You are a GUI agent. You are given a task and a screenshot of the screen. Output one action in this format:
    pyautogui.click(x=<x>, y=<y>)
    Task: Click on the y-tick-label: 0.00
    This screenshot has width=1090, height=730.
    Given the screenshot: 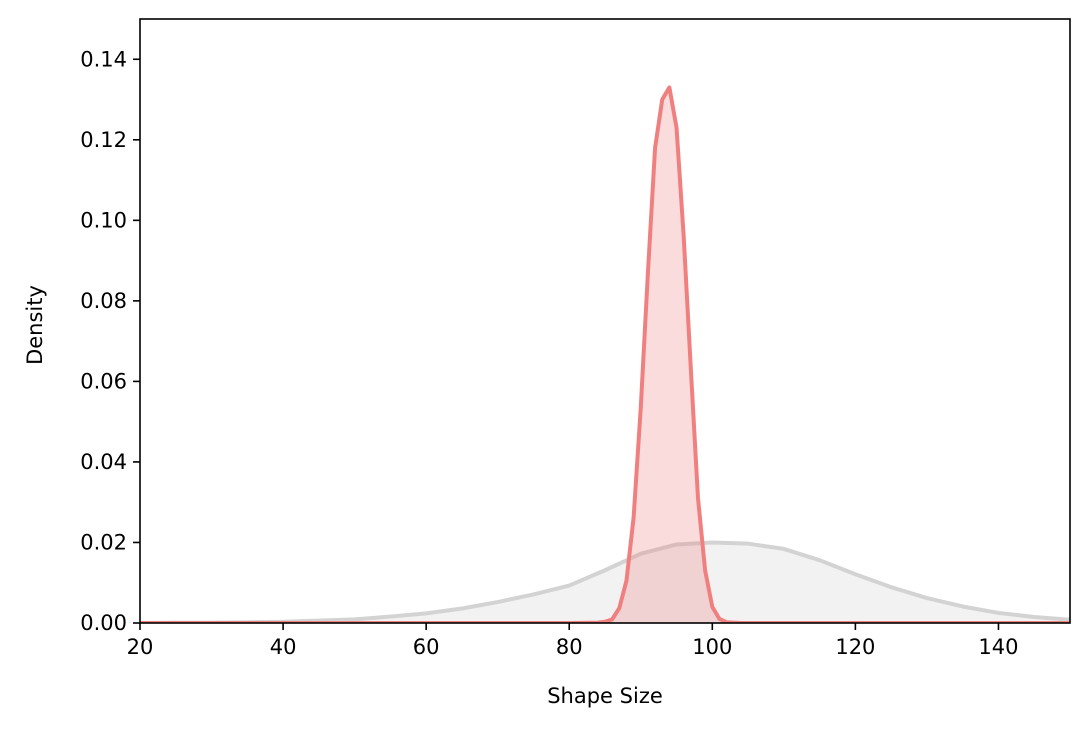 What is the action you would take?
    pyautogui.click(x=103, y=623)
    